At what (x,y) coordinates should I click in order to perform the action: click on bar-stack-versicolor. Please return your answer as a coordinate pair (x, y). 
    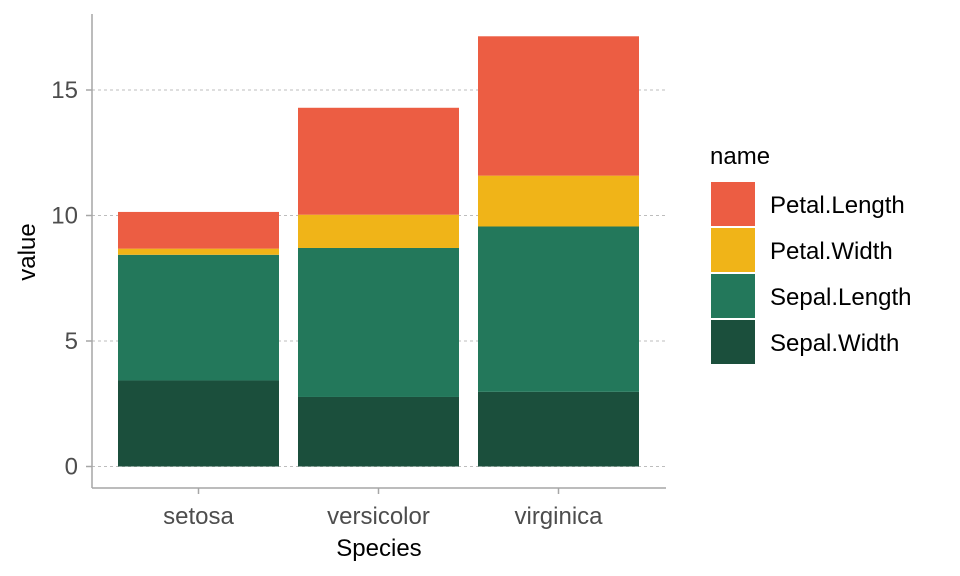
    Looking at the image, I should click on (378, 287).